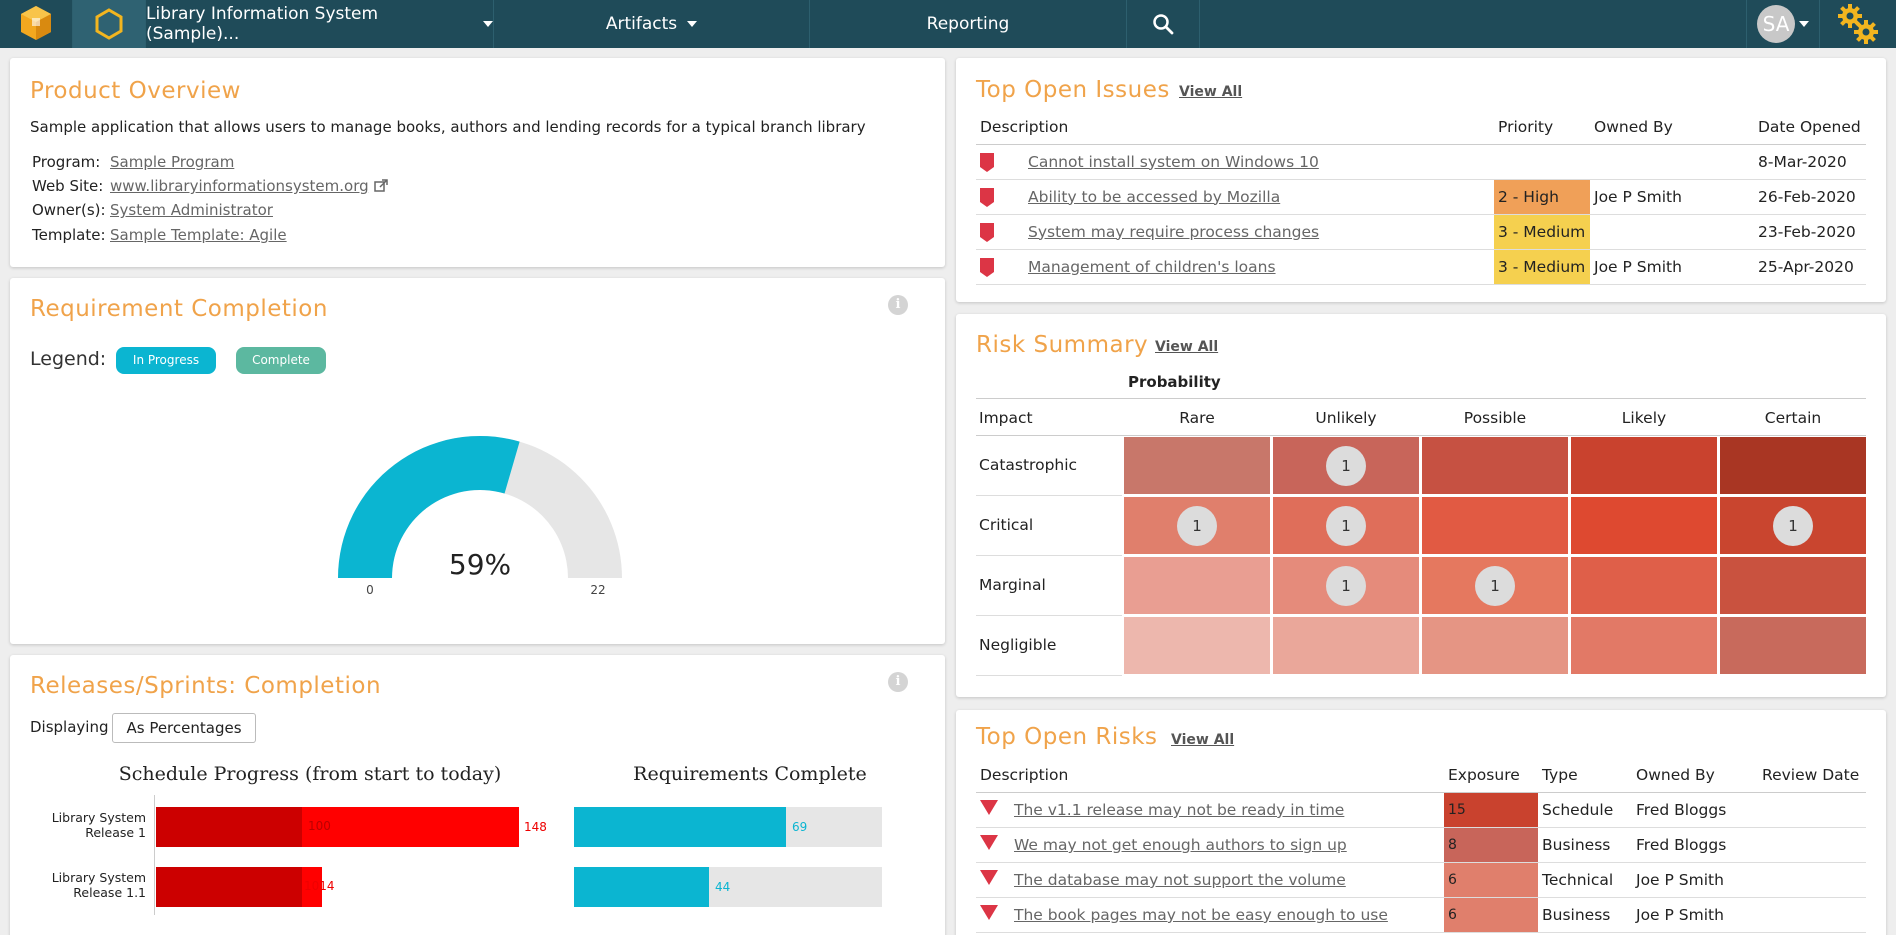 This screenshot has height=935, width=1896. What do you see at coordinates (1152, 266) in the screenshot?
I see `issue-link: Management of children's loans` at bounding box center [1152, 266].